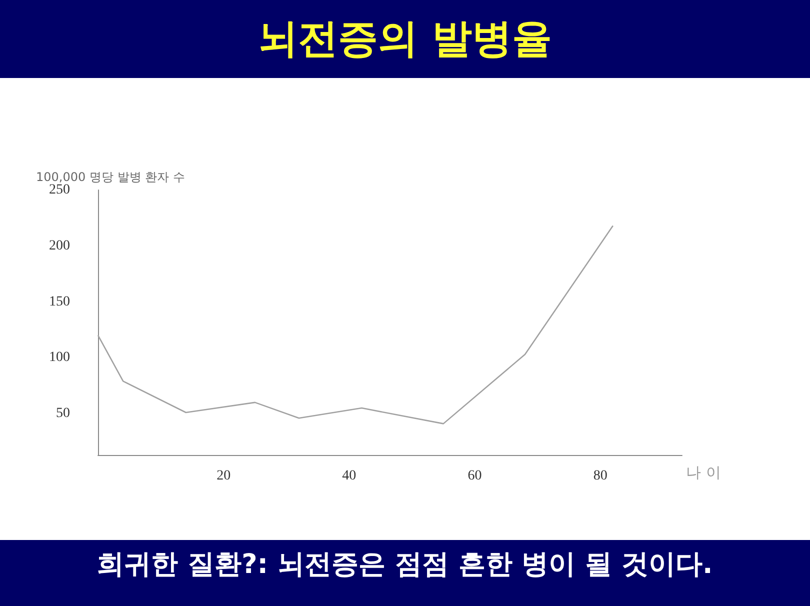 Image resolution: width=810 pixels, height=606 pixels. I want to click on y-tick-label: 250, so click(59, 190).